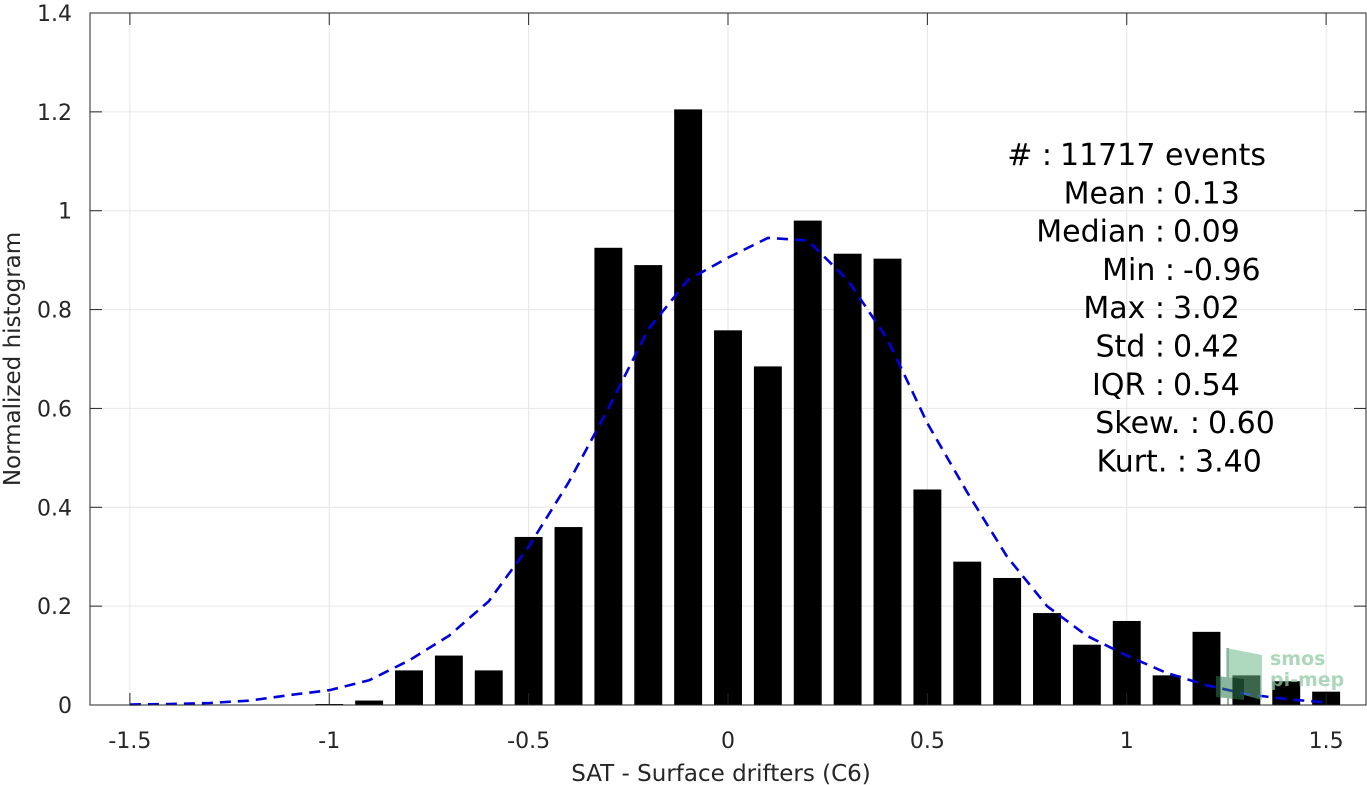 The width and height of the screenshot is (1367, 785). Describe the element at coordinates (1206, 193) in the screenshot. I see `stat-value: 0.13` at that location.